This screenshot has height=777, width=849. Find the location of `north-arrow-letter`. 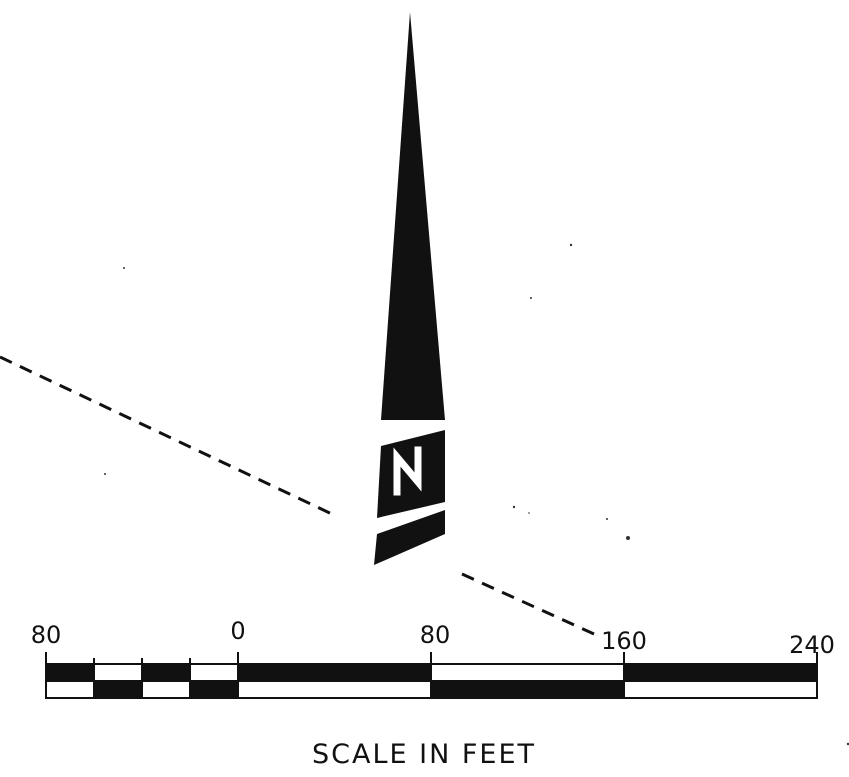

north-arrow-letter is located at coordinates (407, 471).